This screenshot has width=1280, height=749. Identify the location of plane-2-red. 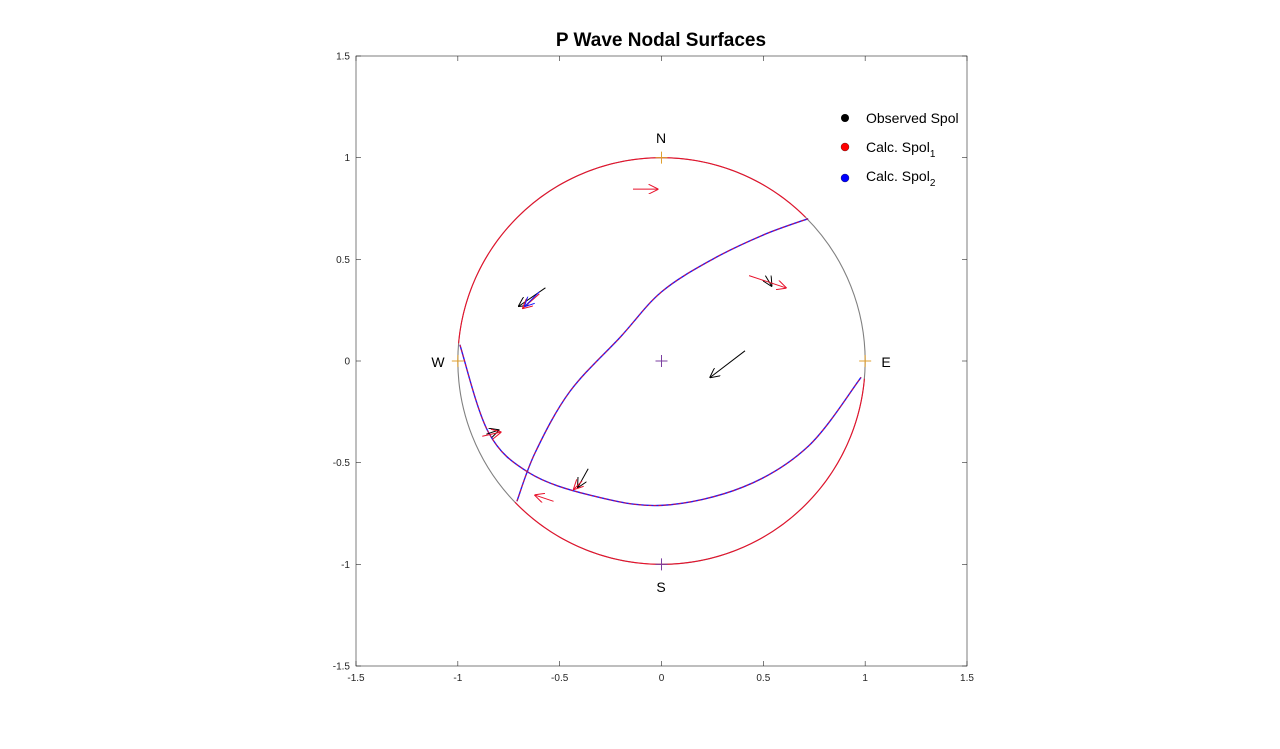
(662, 360).